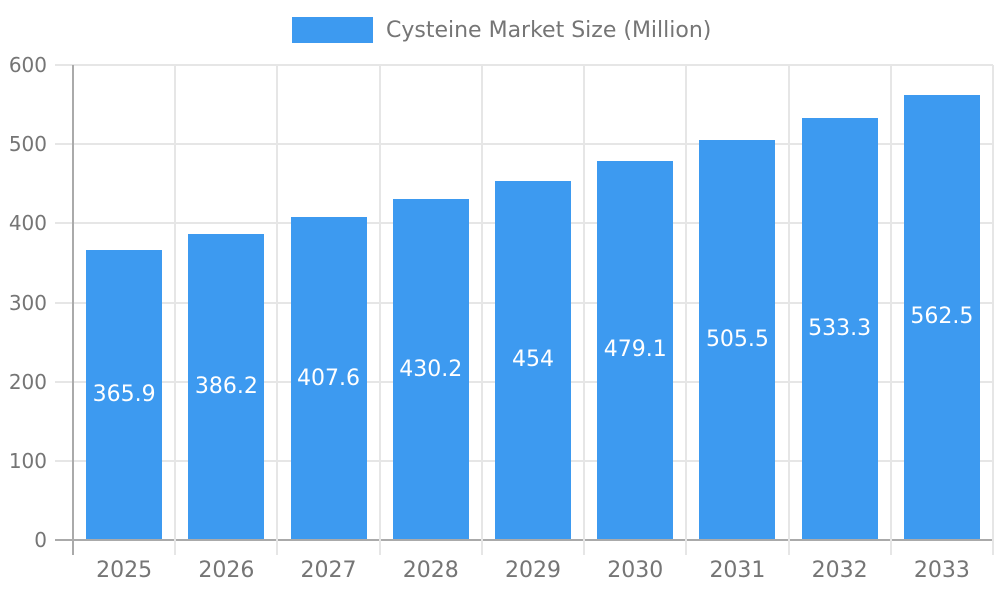 This screenshot has height=600, width=1000. Describe the element at coordinates (40, 540) in the screenshot. I see `y-axis-tick-label: 0` at that location.